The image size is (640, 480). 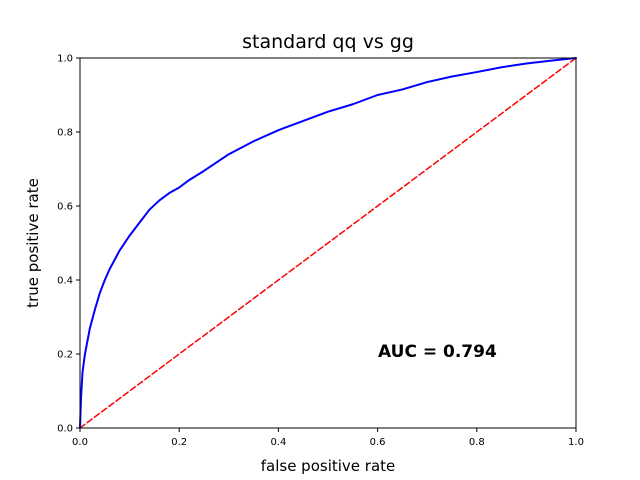 What do you see at coordinates (65, 355) in the screenshot?
I see `y-tick-label: 0.2` at bounding box center [65, 355].